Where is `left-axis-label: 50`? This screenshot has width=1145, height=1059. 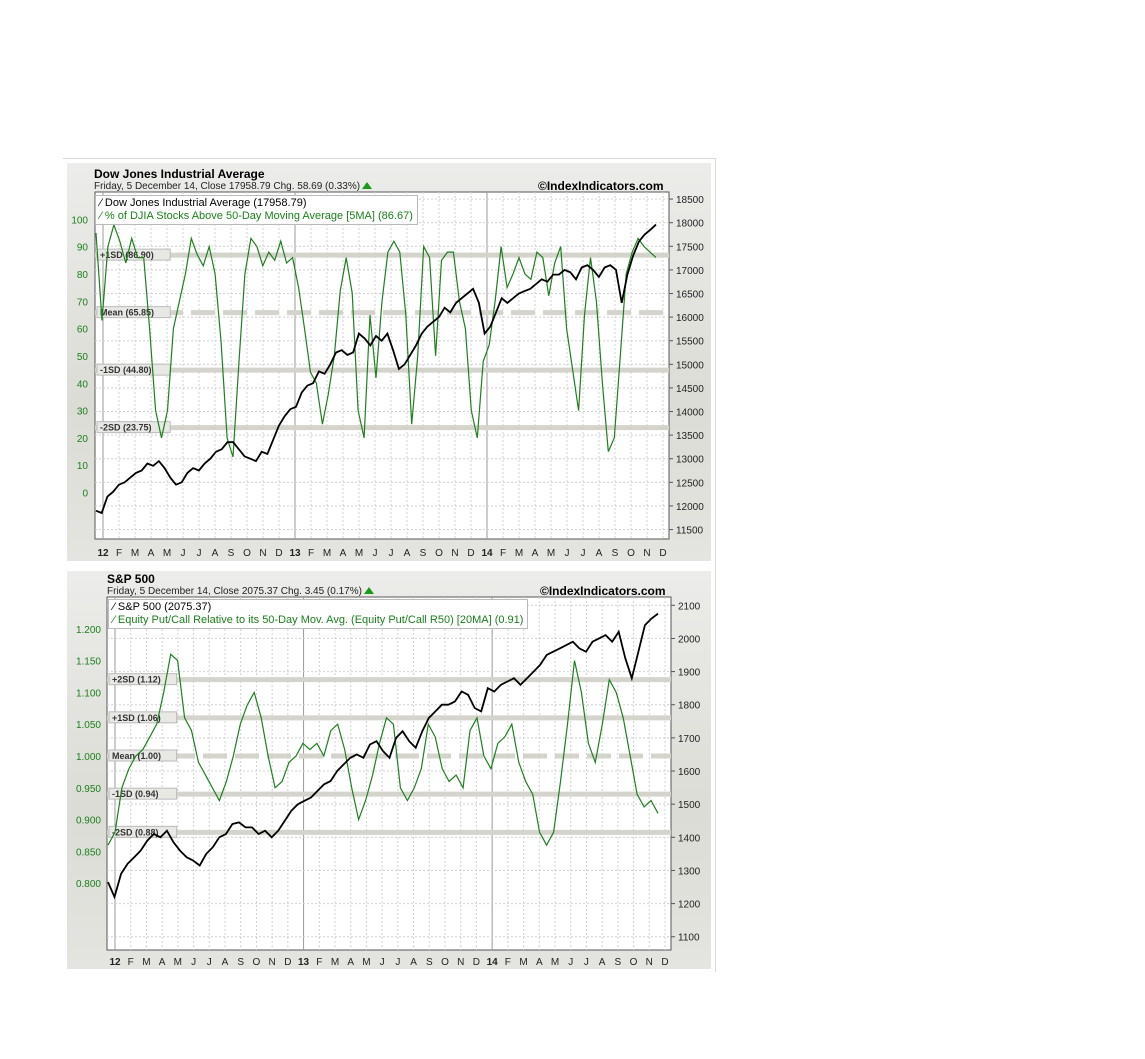
left-axis-label: 50 is located at coordinates (83, 357).